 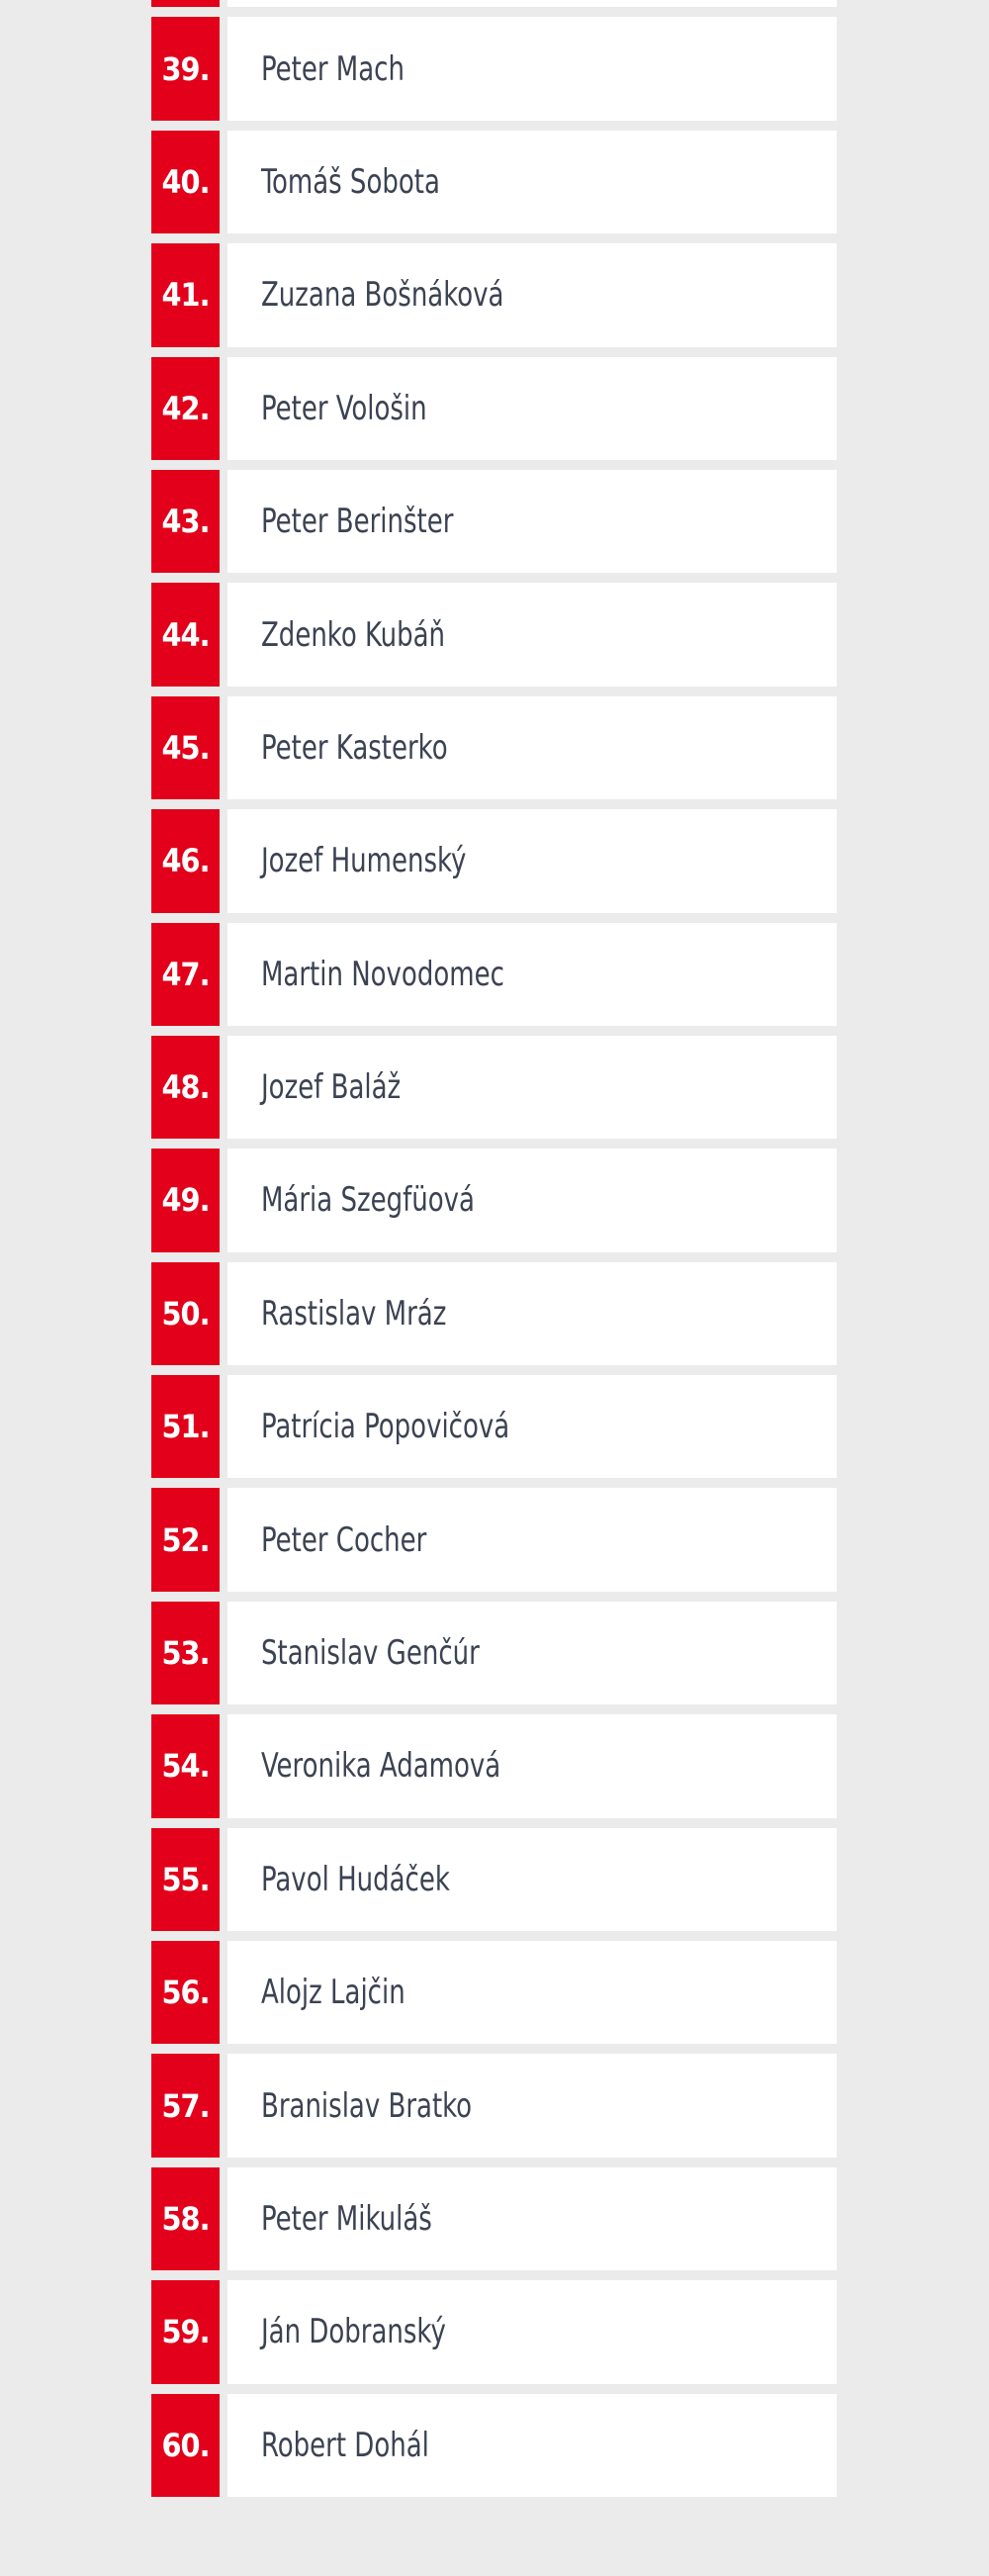 I want to click on rank-badge: 48., so click(x=185, y=1087).